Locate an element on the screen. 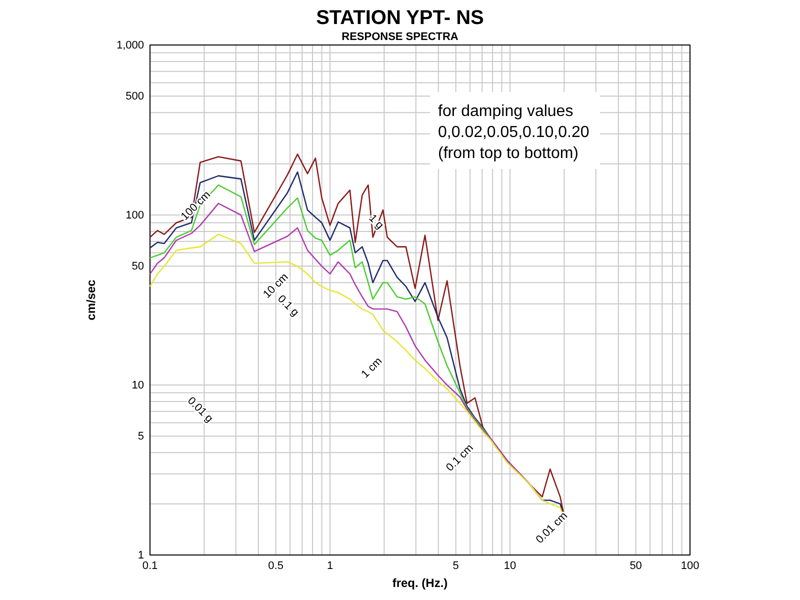 This screenshot has height=600, width=800. y-tick-label: 10 is located at coordinates (138, 386).